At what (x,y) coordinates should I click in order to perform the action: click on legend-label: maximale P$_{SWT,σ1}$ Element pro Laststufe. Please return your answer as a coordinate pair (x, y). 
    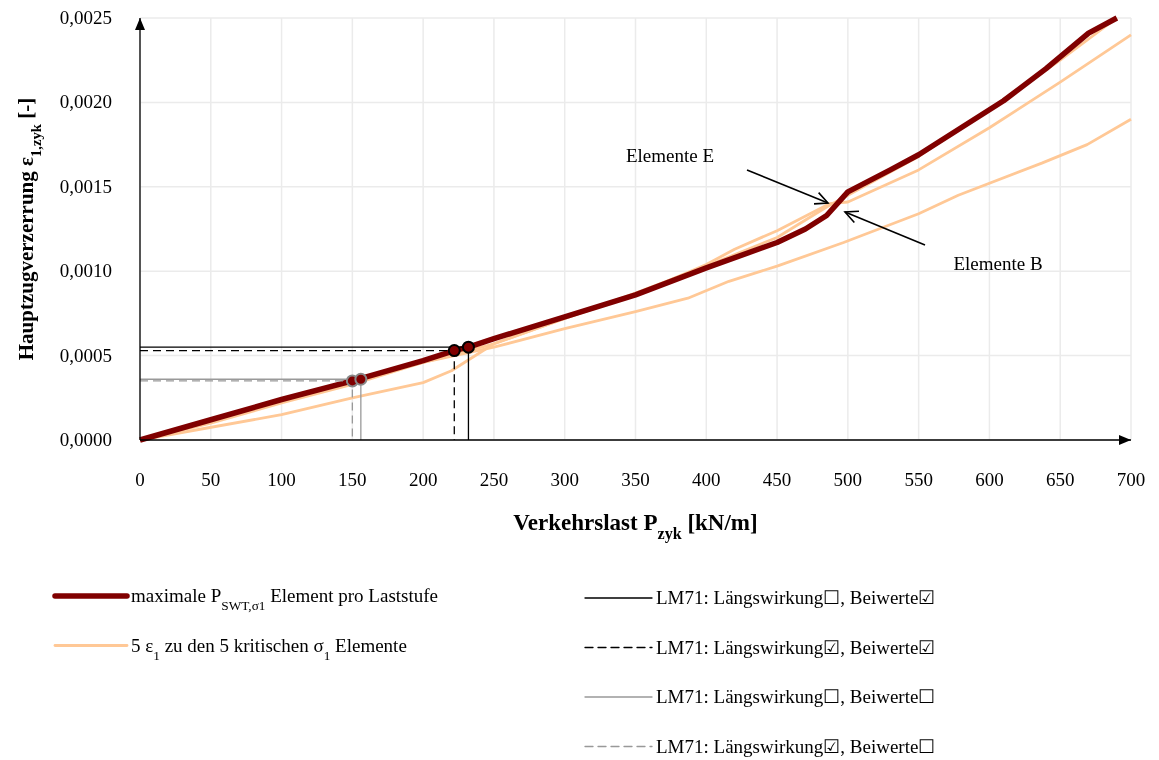
    Looking at the image, I should click on (284, 599).